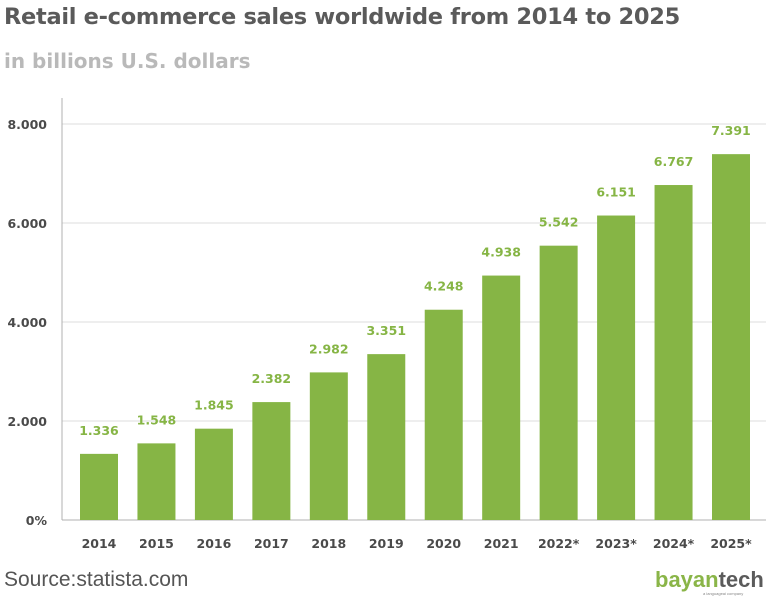  What do you see at coordinates (674, 543) in the screenshot?
I see `x-tick-label: 2024*` at bounding box center [674, 543].